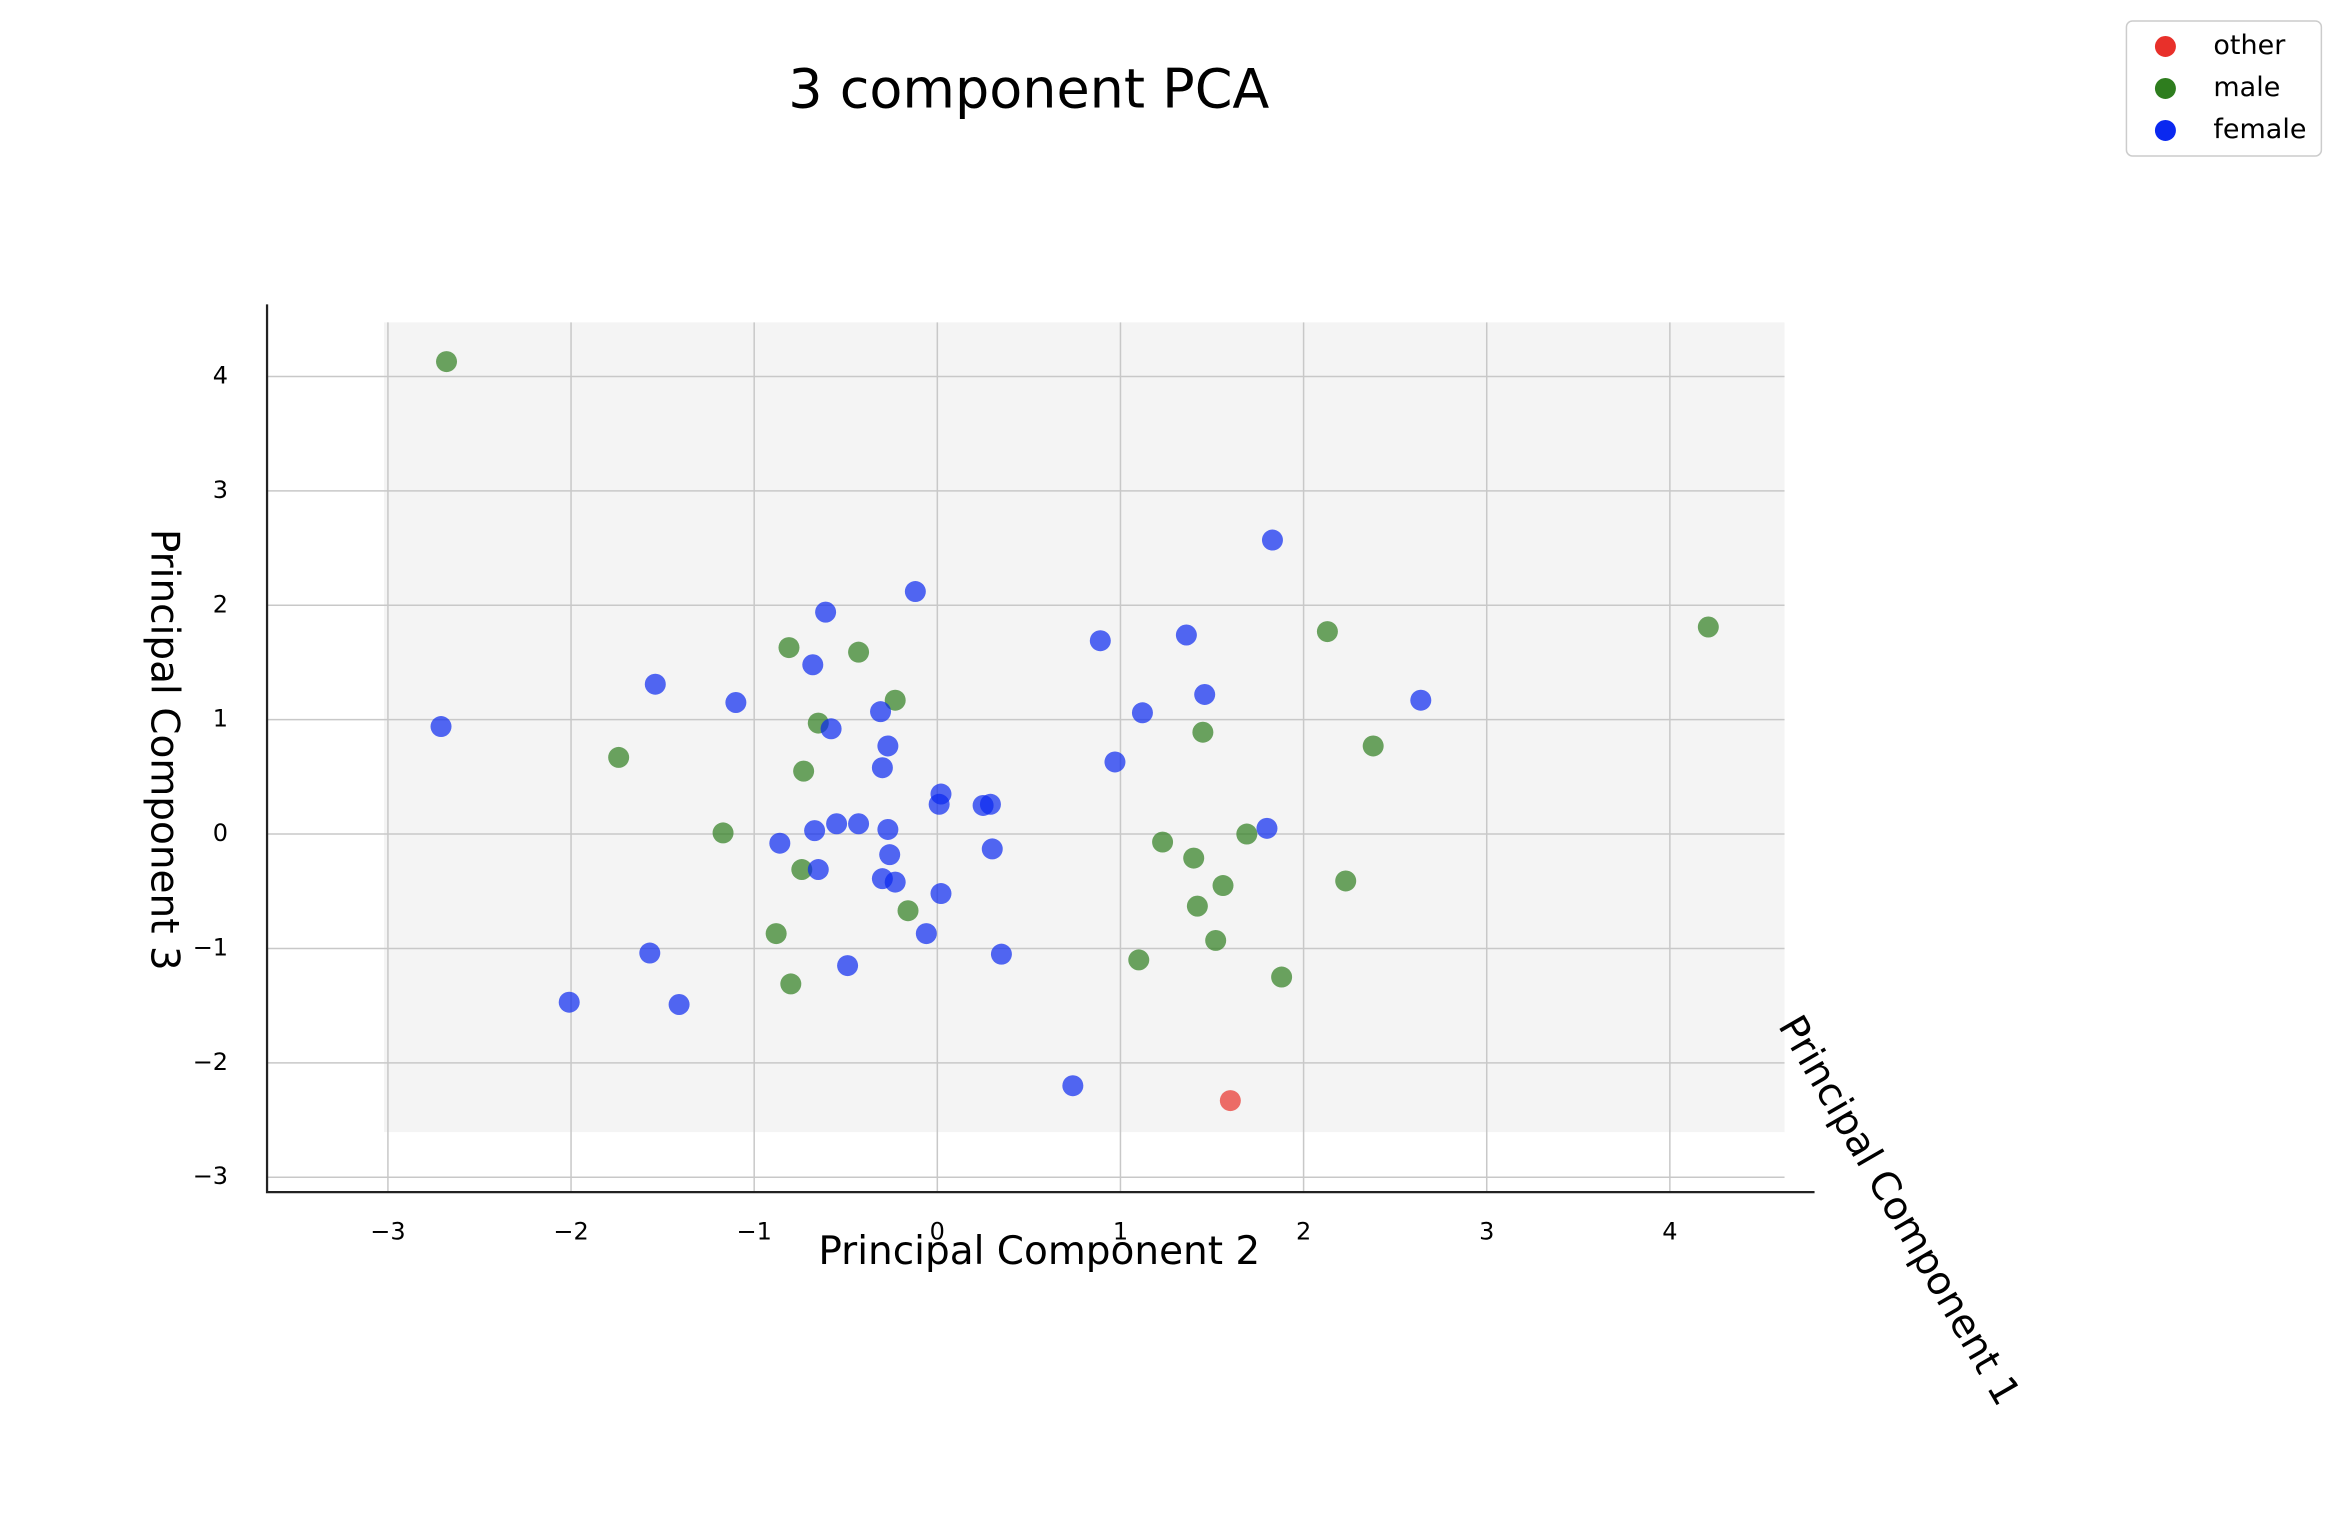 The height and width of the screenshot is (1528, 2344). I want to click on legend: other male female, so click(2224, 88).